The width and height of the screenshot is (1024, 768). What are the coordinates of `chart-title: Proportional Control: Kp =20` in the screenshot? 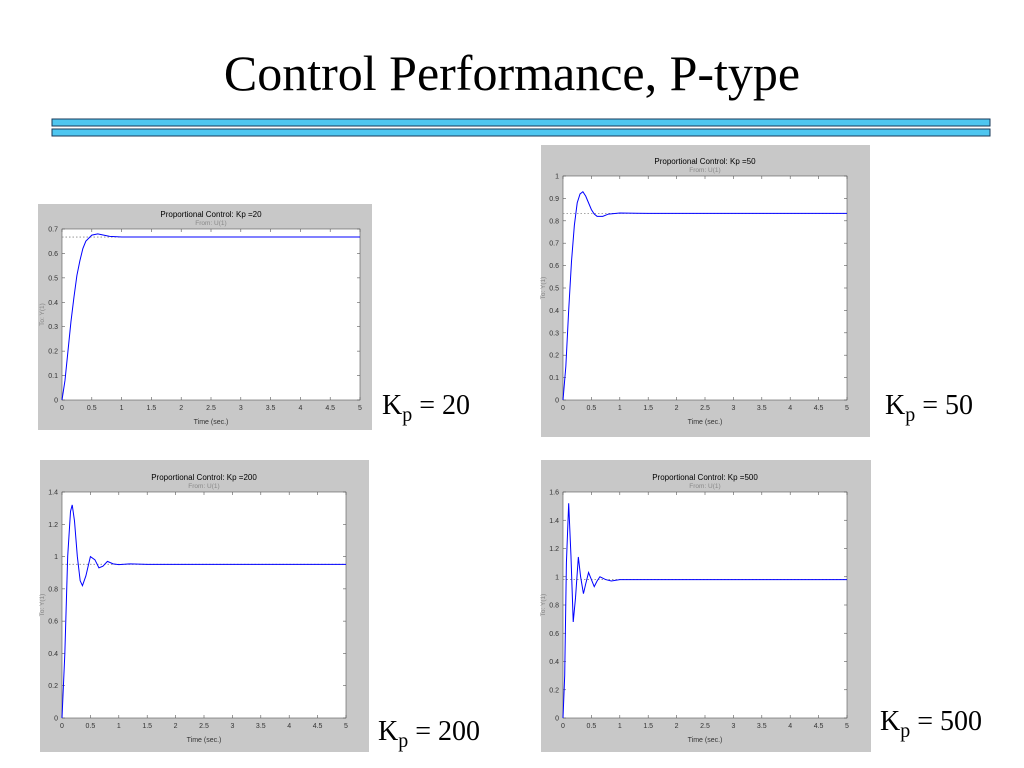 It's located at (211, 214).